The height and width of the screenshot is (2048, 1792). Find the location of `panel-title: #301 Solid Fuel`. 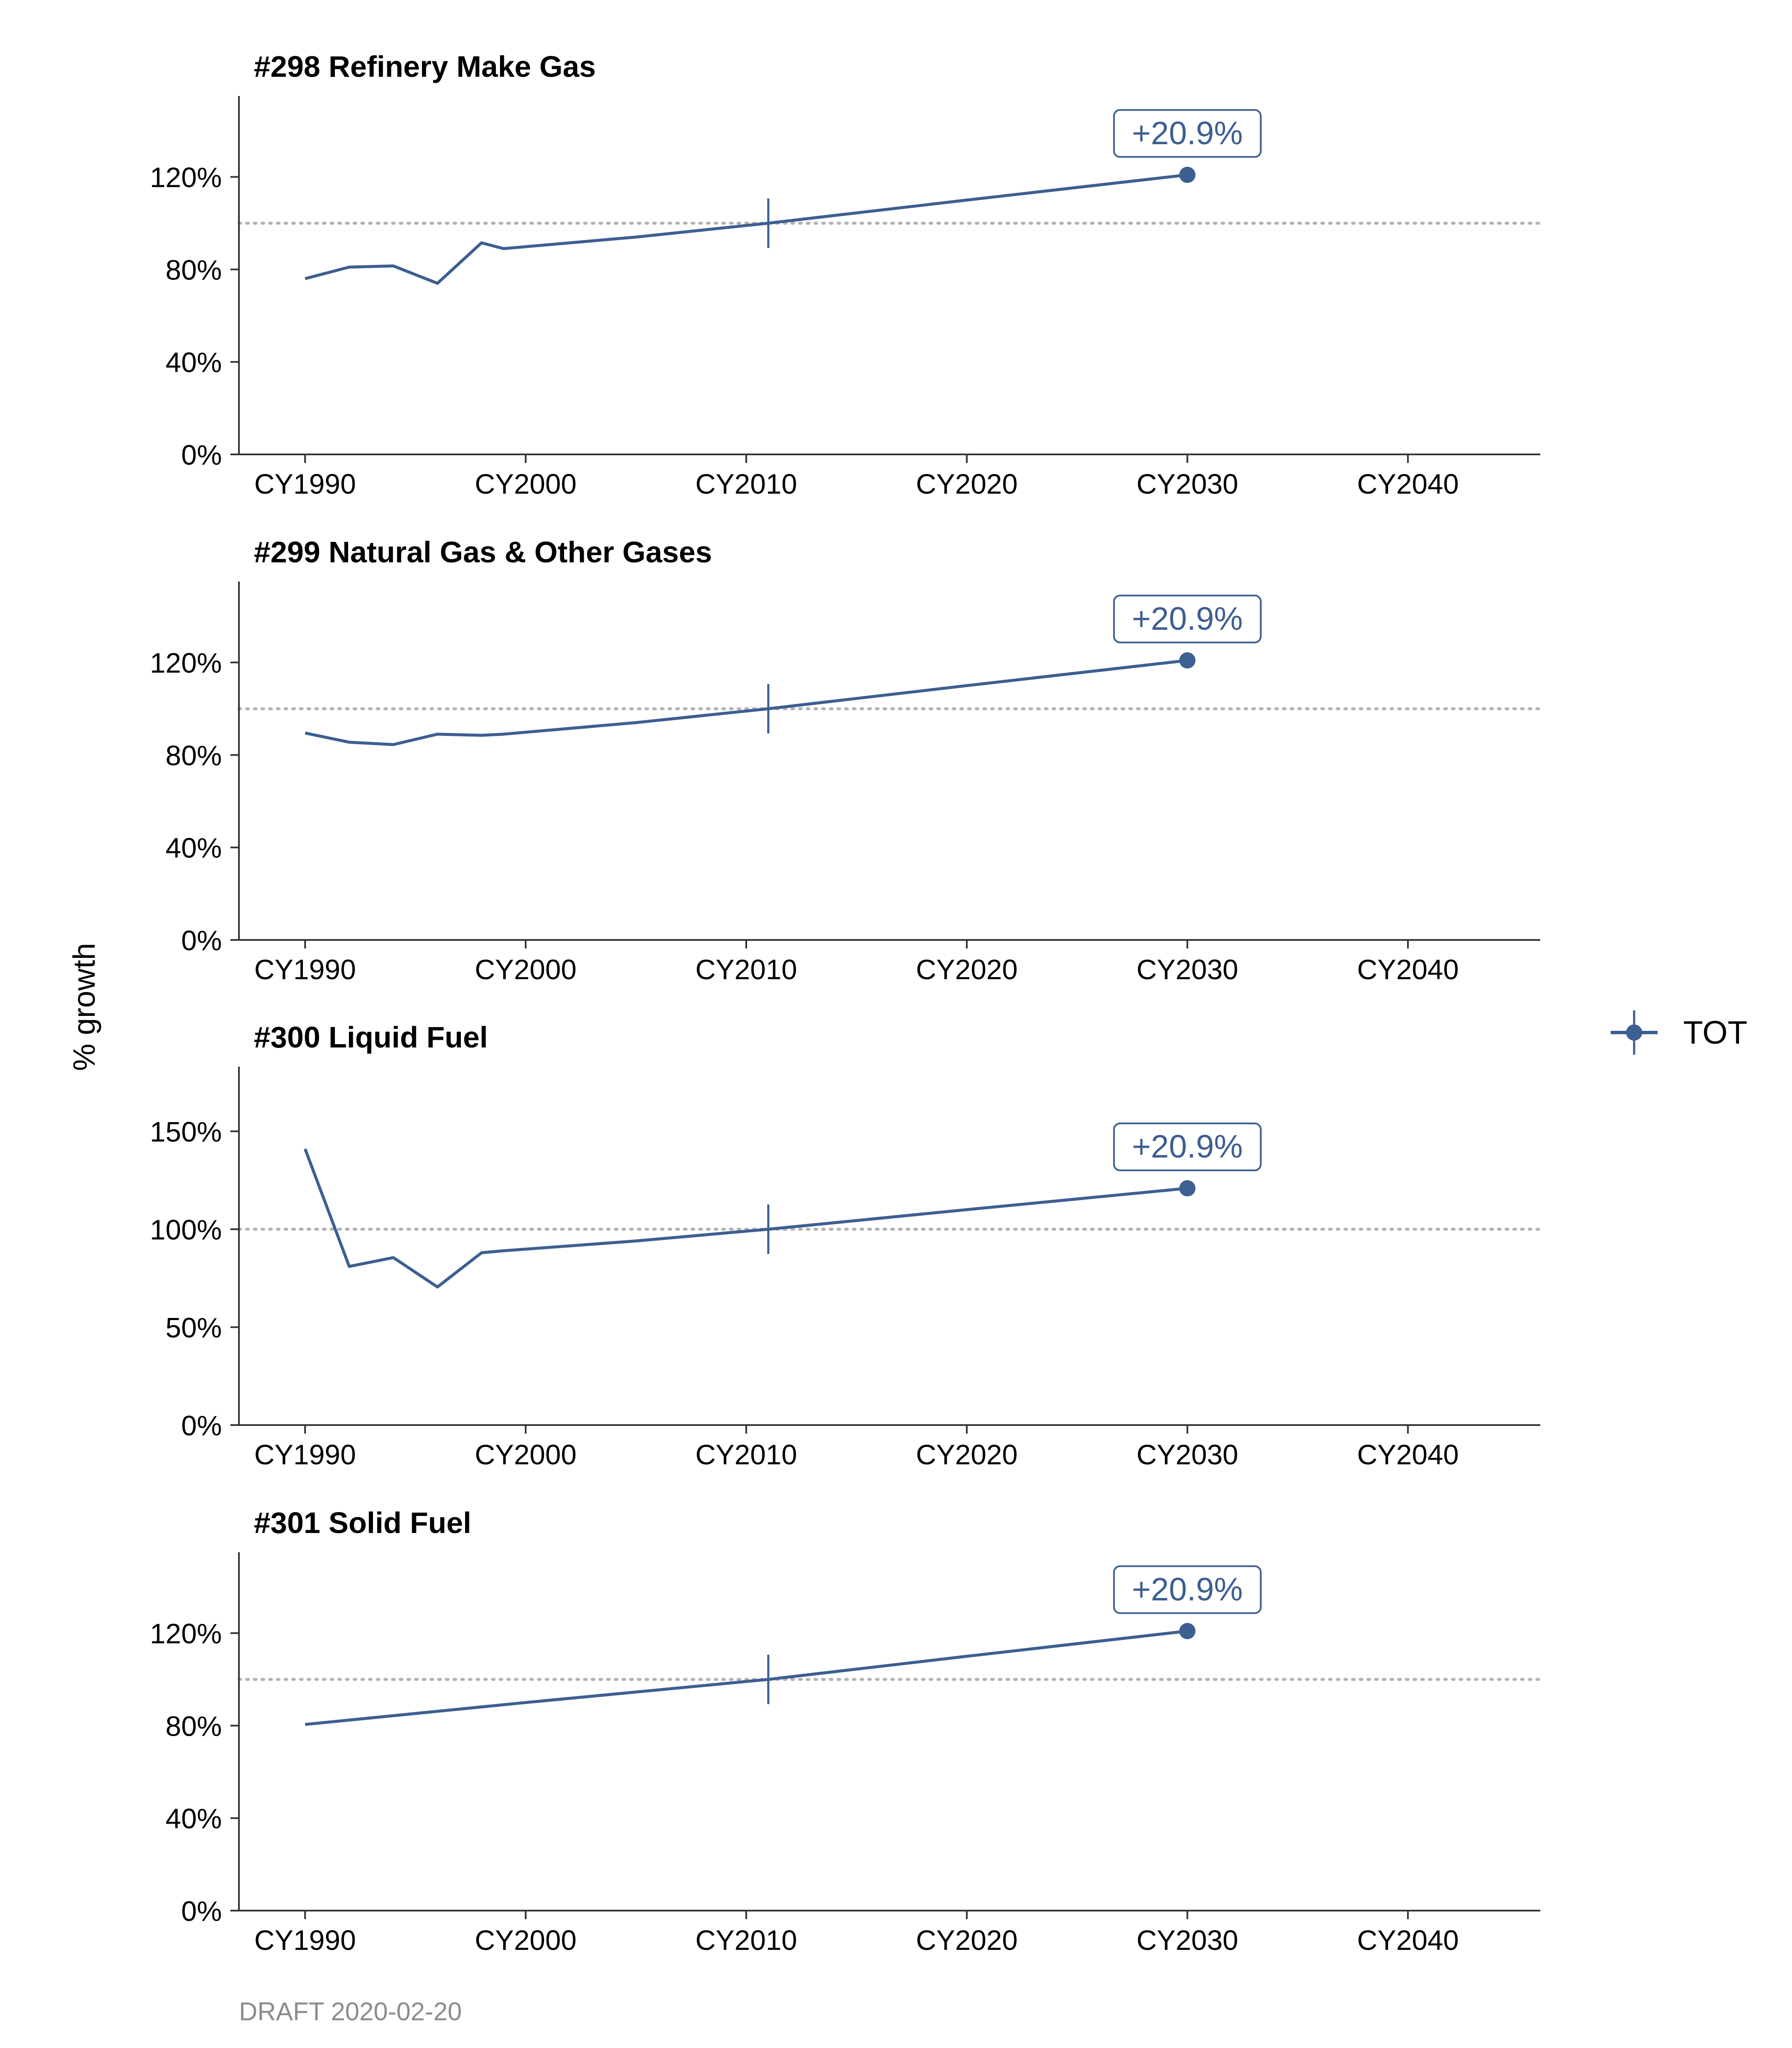

panel-title: #301 Solid Fuel is located at coordinates (362, 1522).